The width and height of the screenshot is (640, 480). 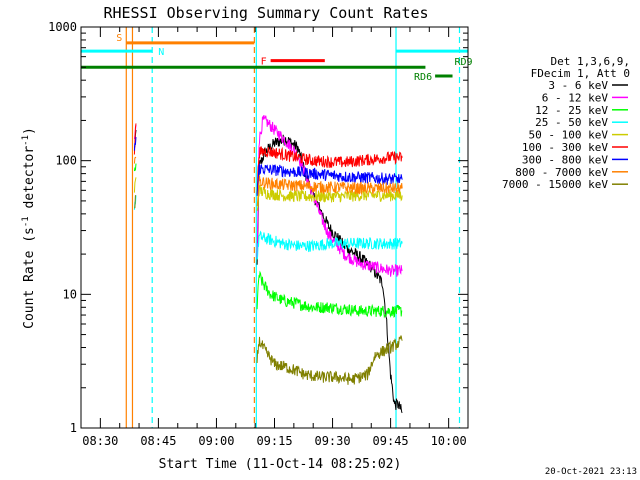 What do you see at coordinates (332, 441) in the screenshot?
I see `x-tick-label: 09:30` at bounding box center [332, 441].